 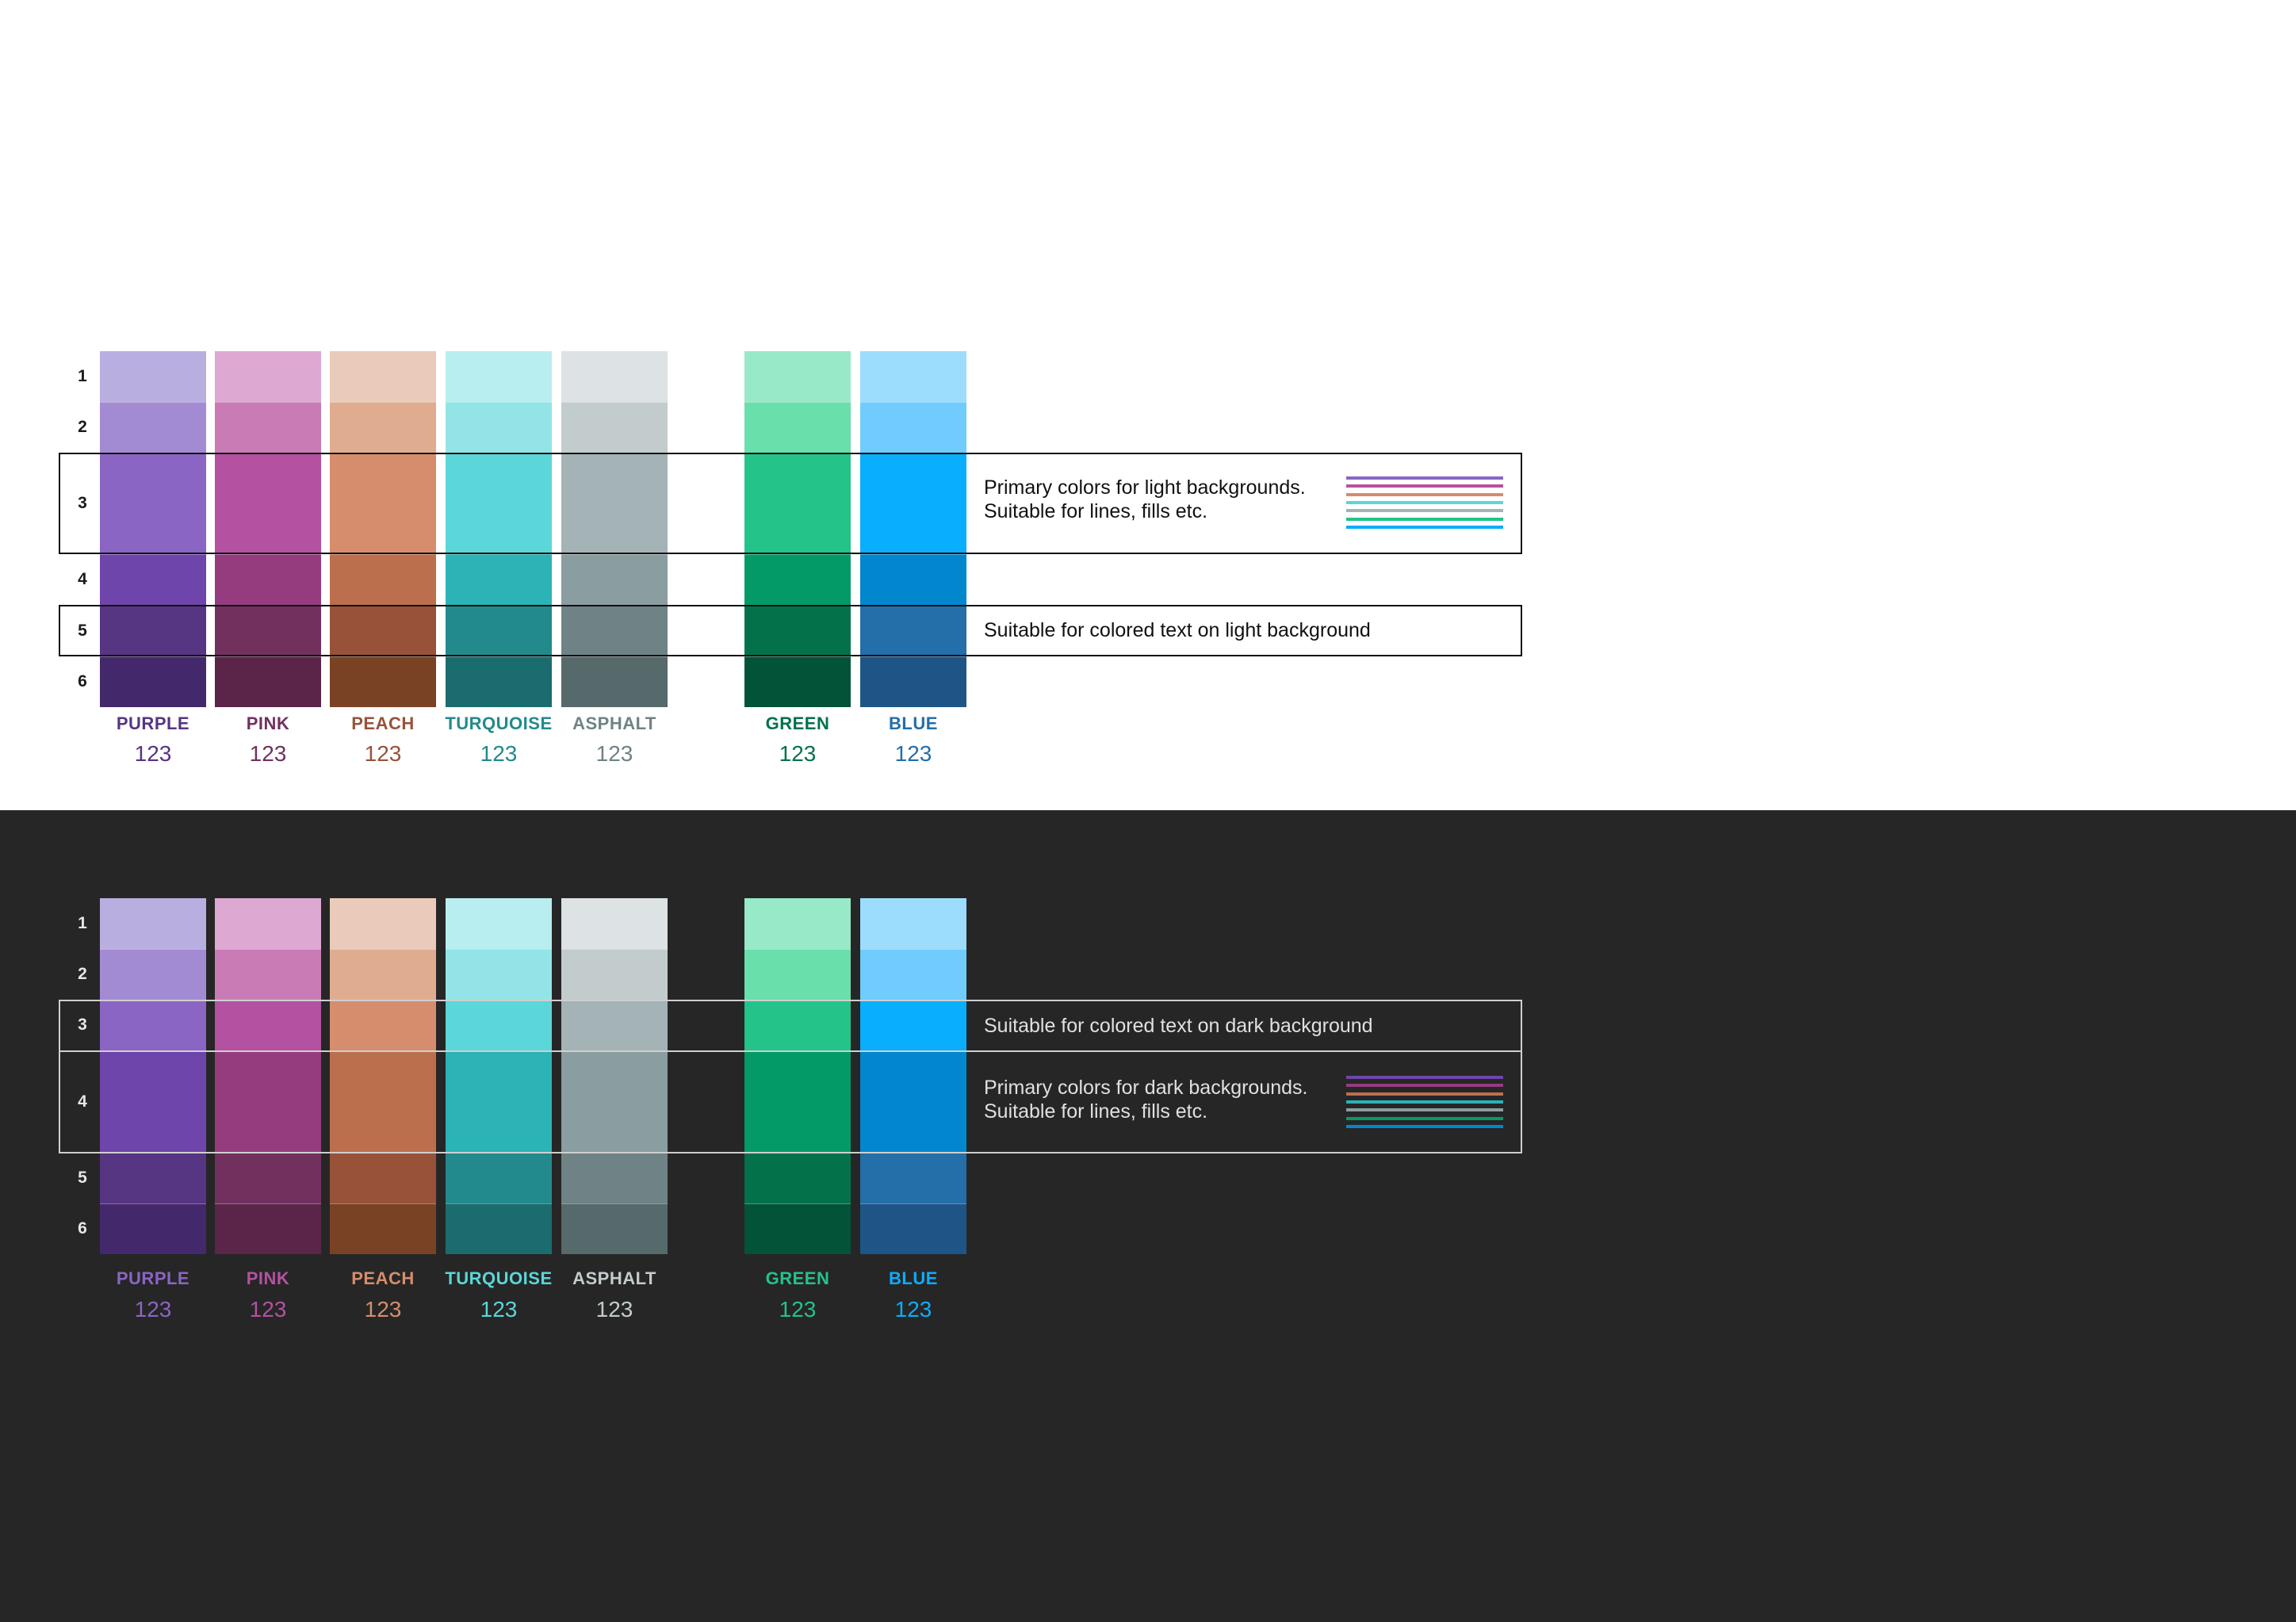 What do you see at coordinates (798, 1309) in the screenshot?
I see `palette-sample-green: 123` at bounding box center [798, 1309].